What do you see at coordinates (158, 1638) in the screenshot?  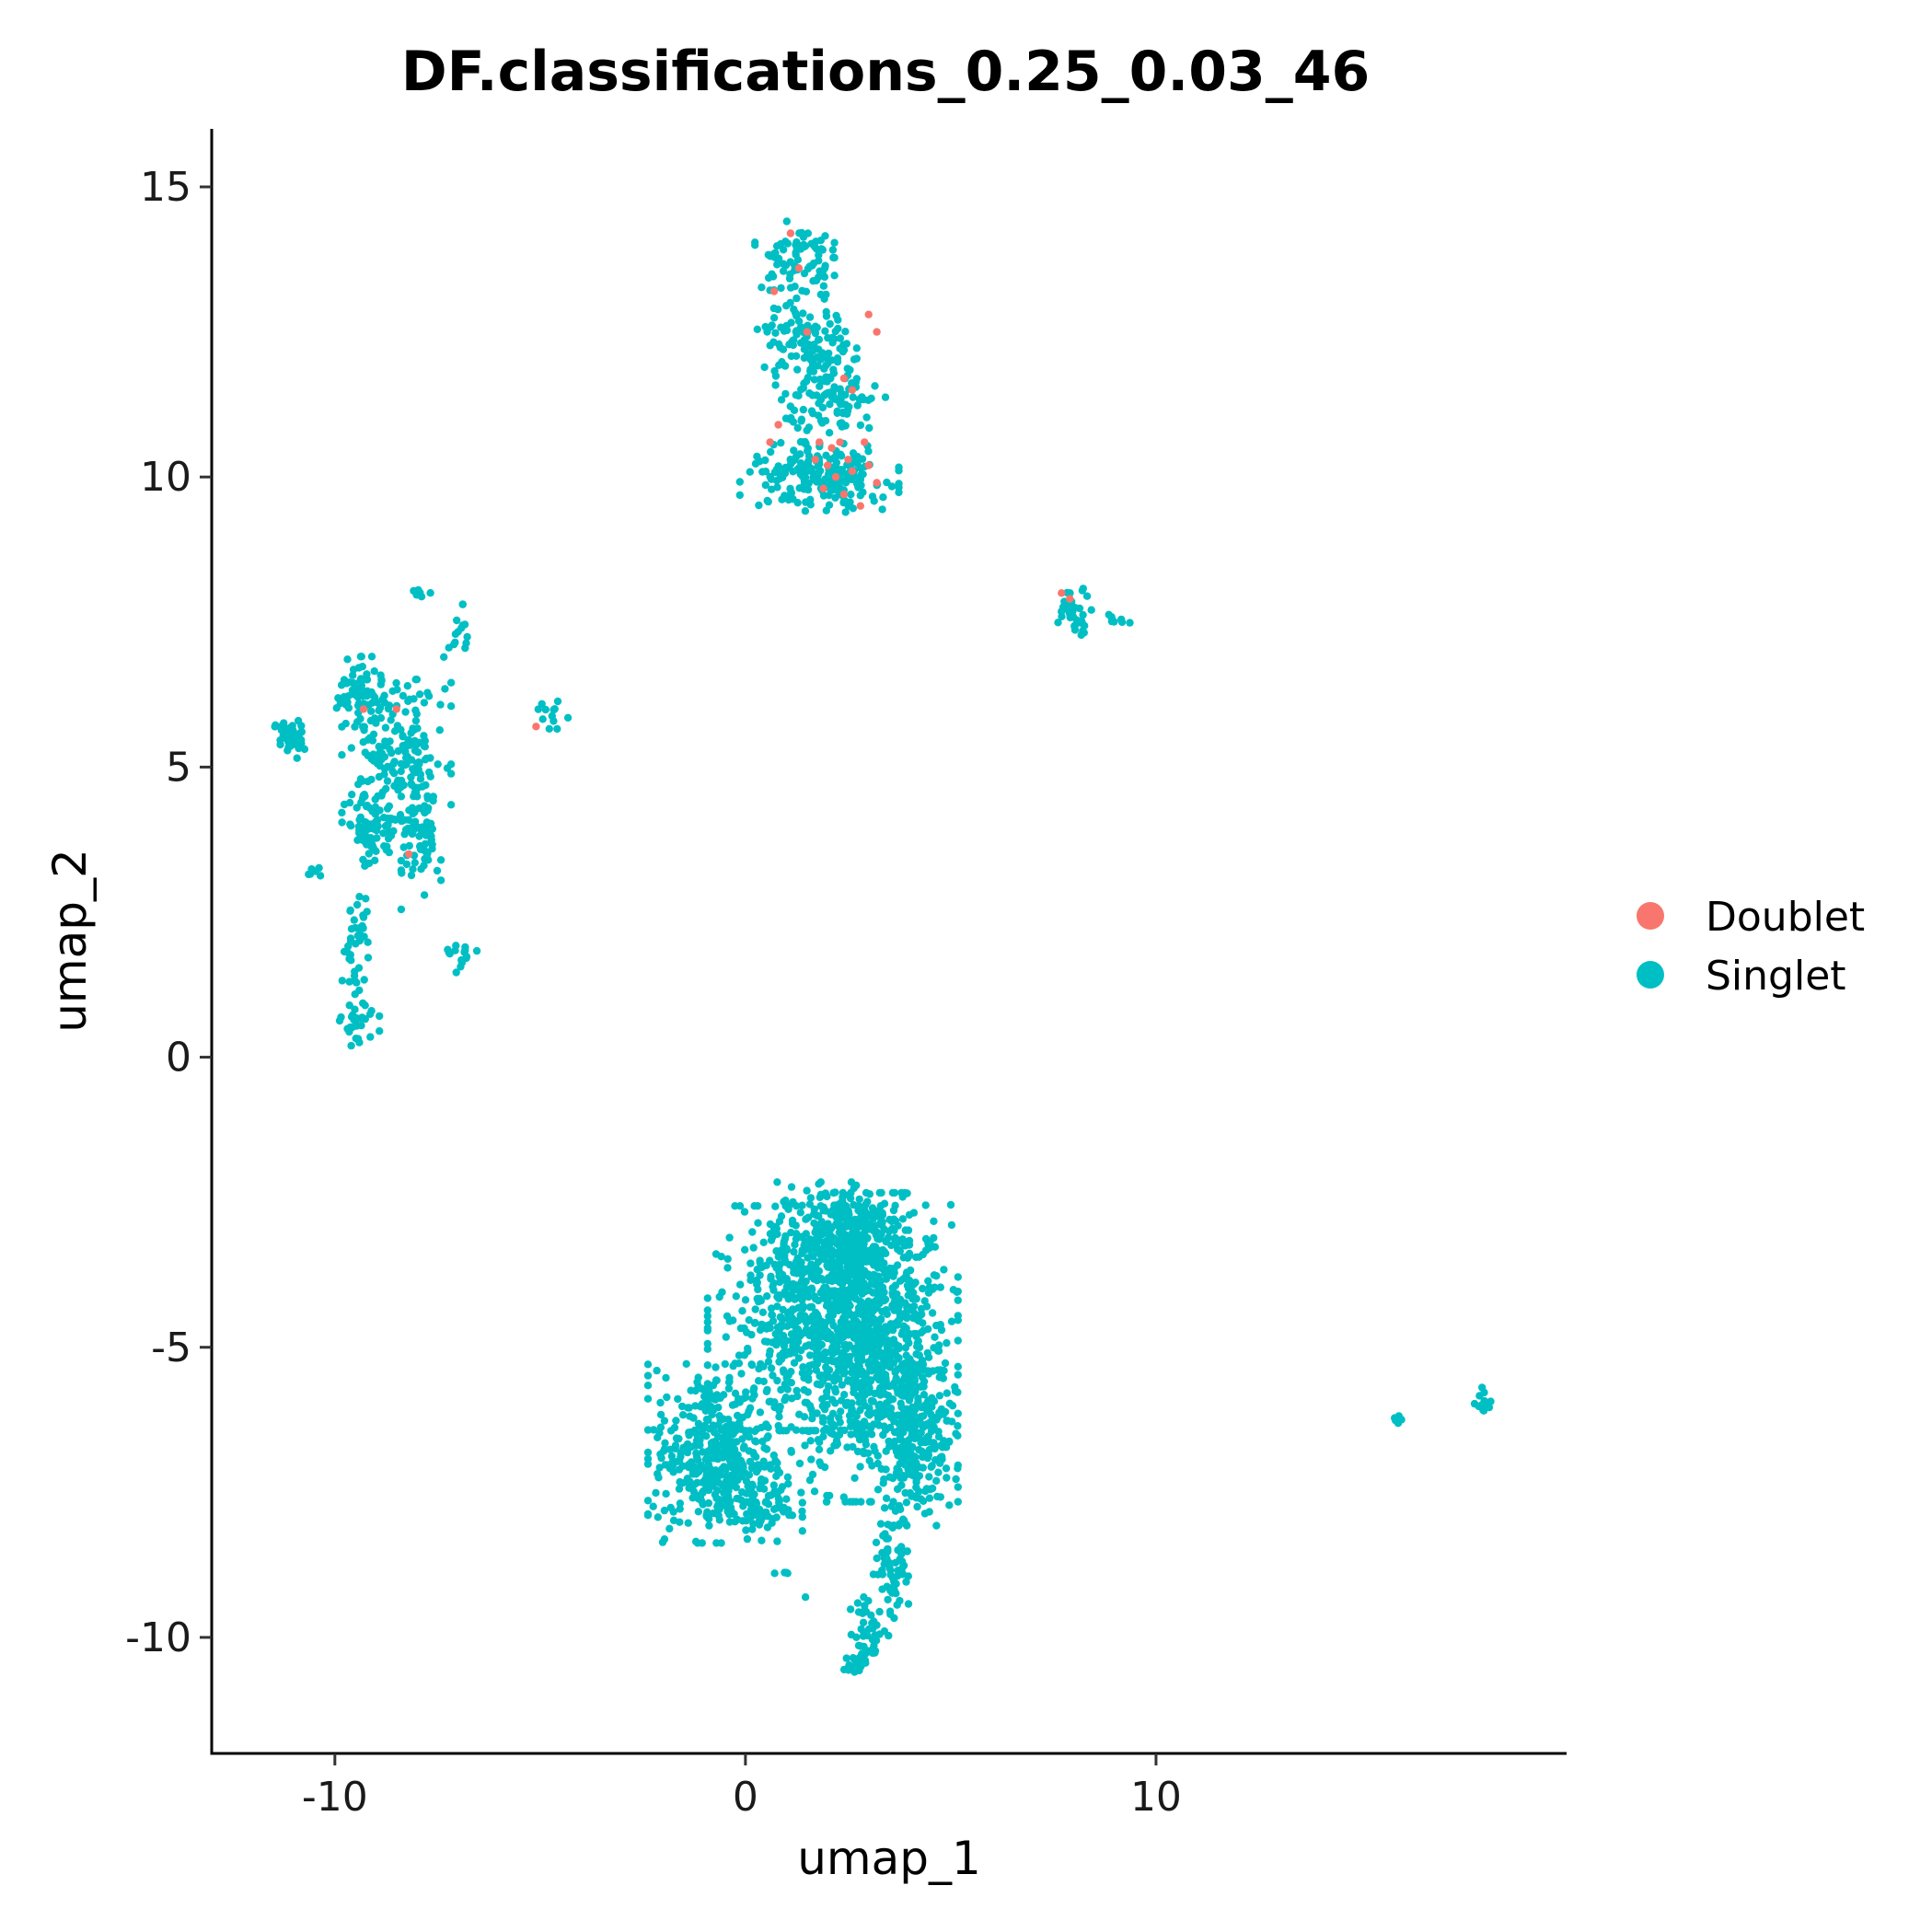 I see `y-tick-label: -10` at bounding box center [158, 1638].